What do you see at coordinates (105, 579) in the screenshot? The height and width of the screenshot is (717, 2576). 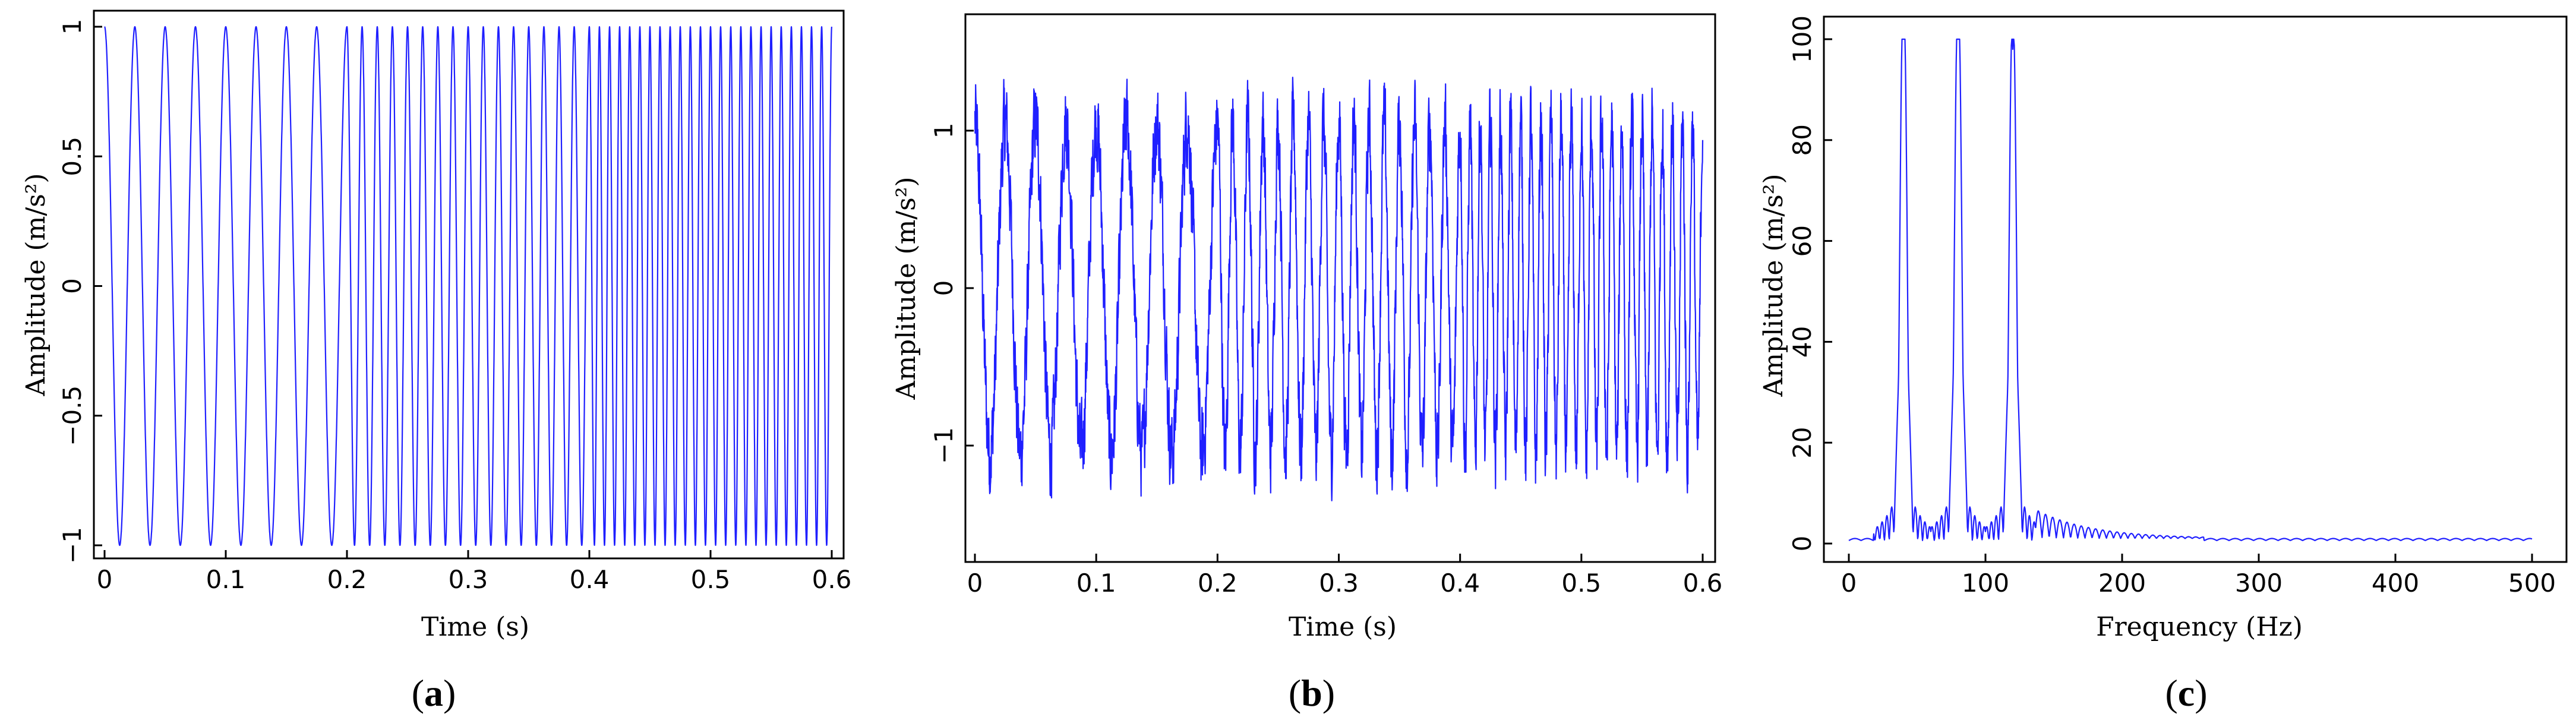 I see `panel-a-xtick-label: 0` at bounding box center [105, 579].